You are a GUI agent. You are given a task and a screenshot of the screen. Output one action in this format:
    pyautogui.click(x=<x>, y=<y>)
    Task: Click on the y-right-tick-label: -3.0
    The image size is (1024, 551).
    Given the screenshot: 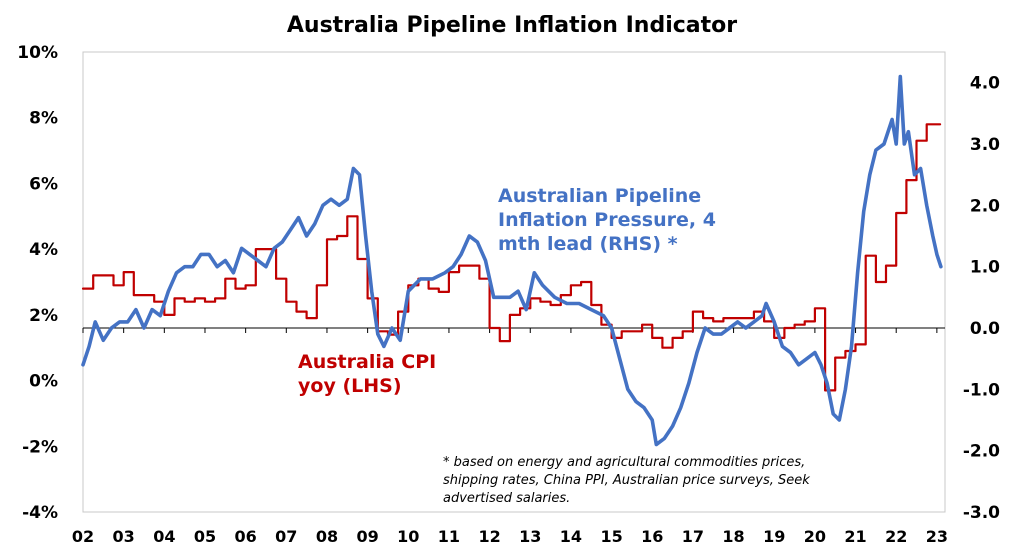 What is the action you would take?
    pyautogui.click(x=981, y=513)
    